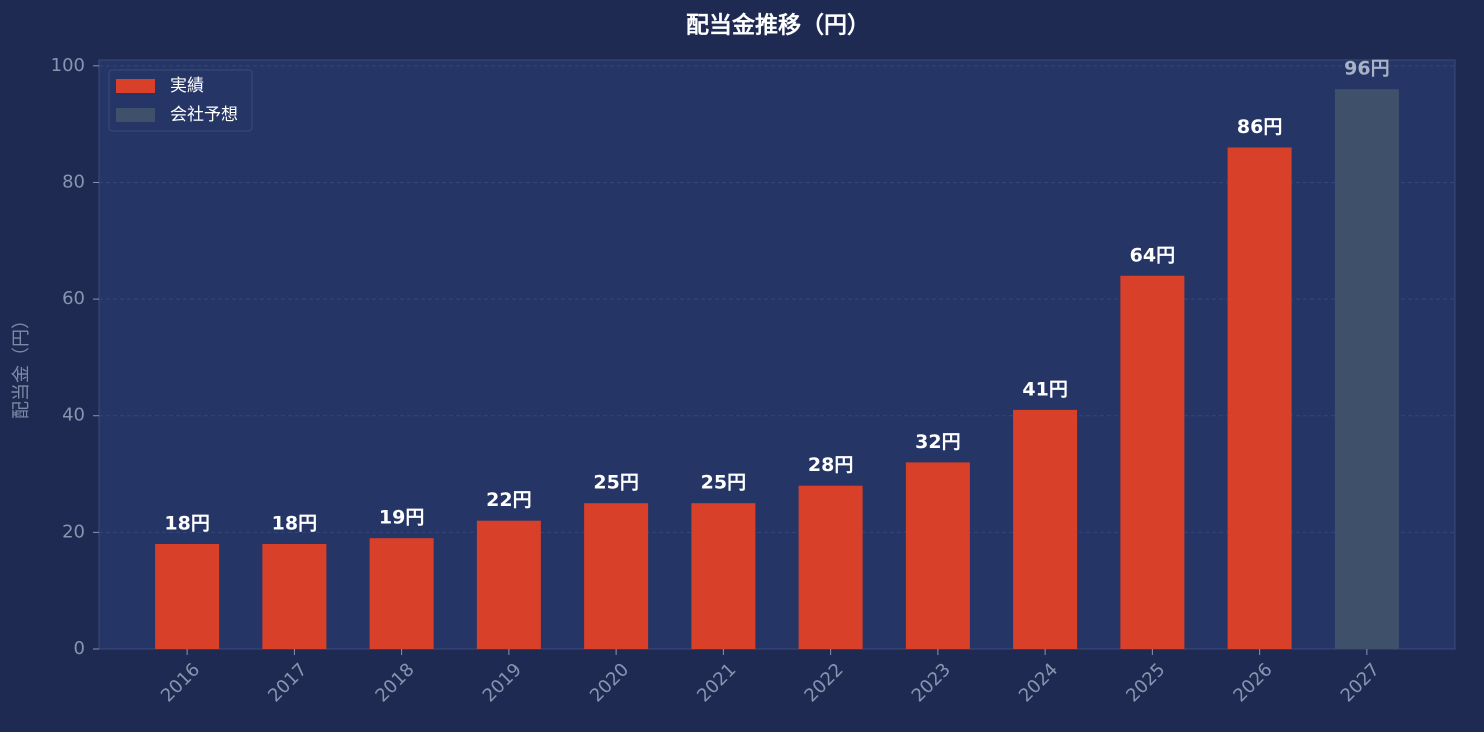  I want to click on legend-label: 会社予想, so click(204, 115).